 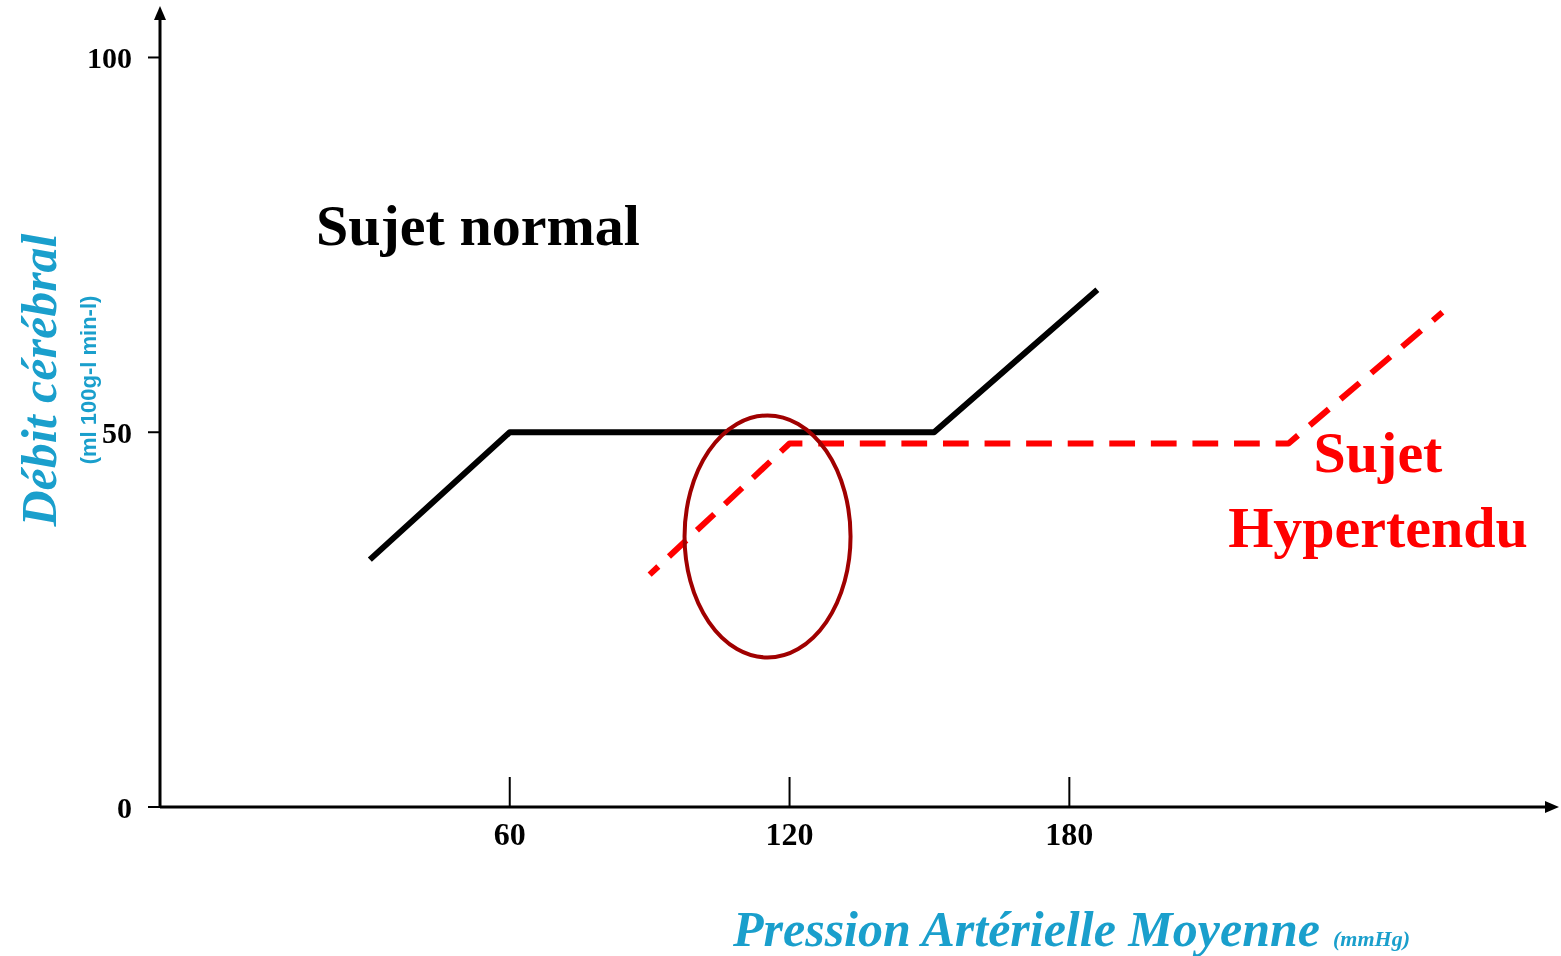 What do you see at coordinates (1371, 938) in the screenshot?
I see `text: (mmHg)` at bounding box center [1371, 938].